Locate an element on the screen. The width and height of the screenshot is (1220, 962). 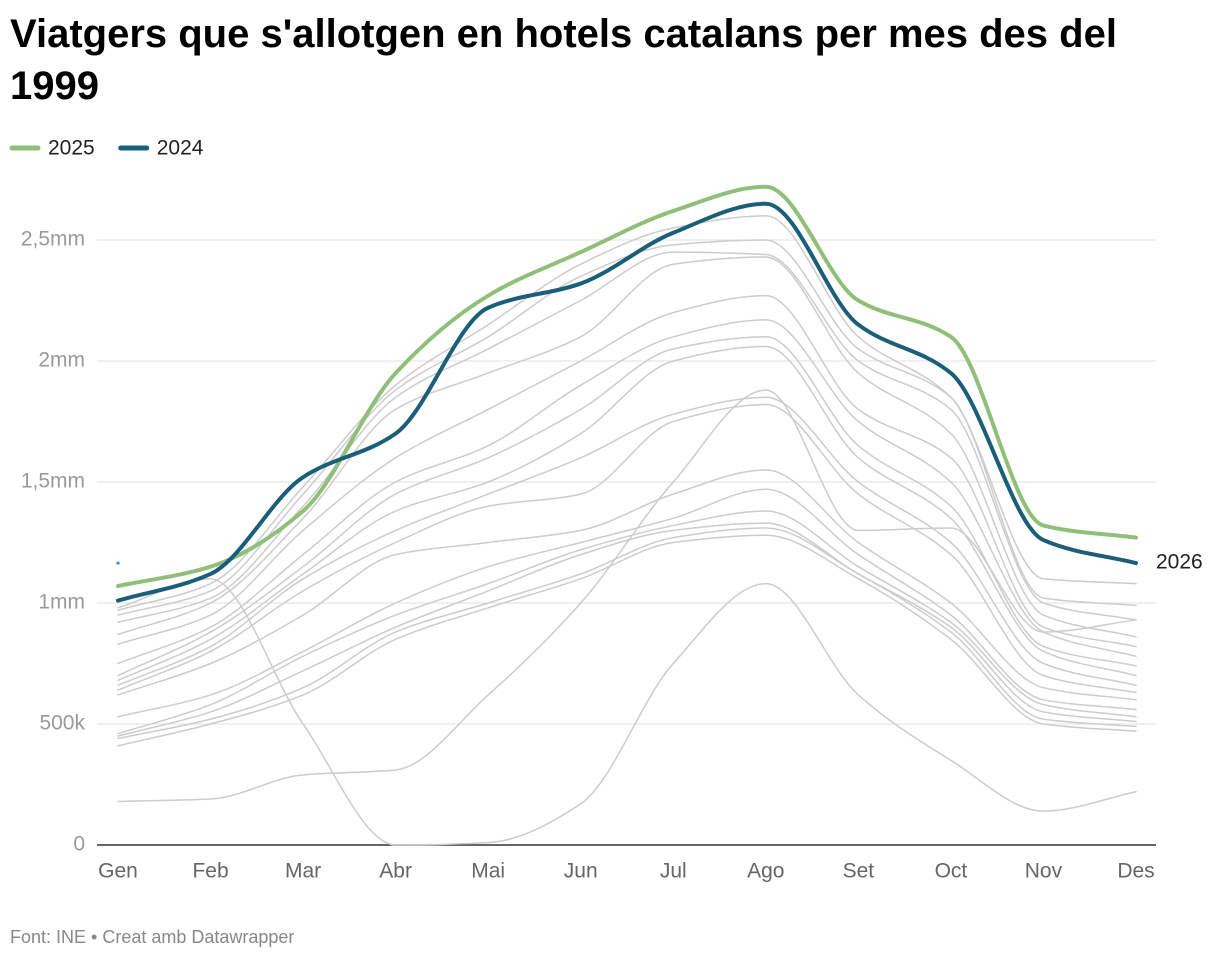
source: Font: INE • Creat amb Datawrapper is located at coordinates (152, 937).